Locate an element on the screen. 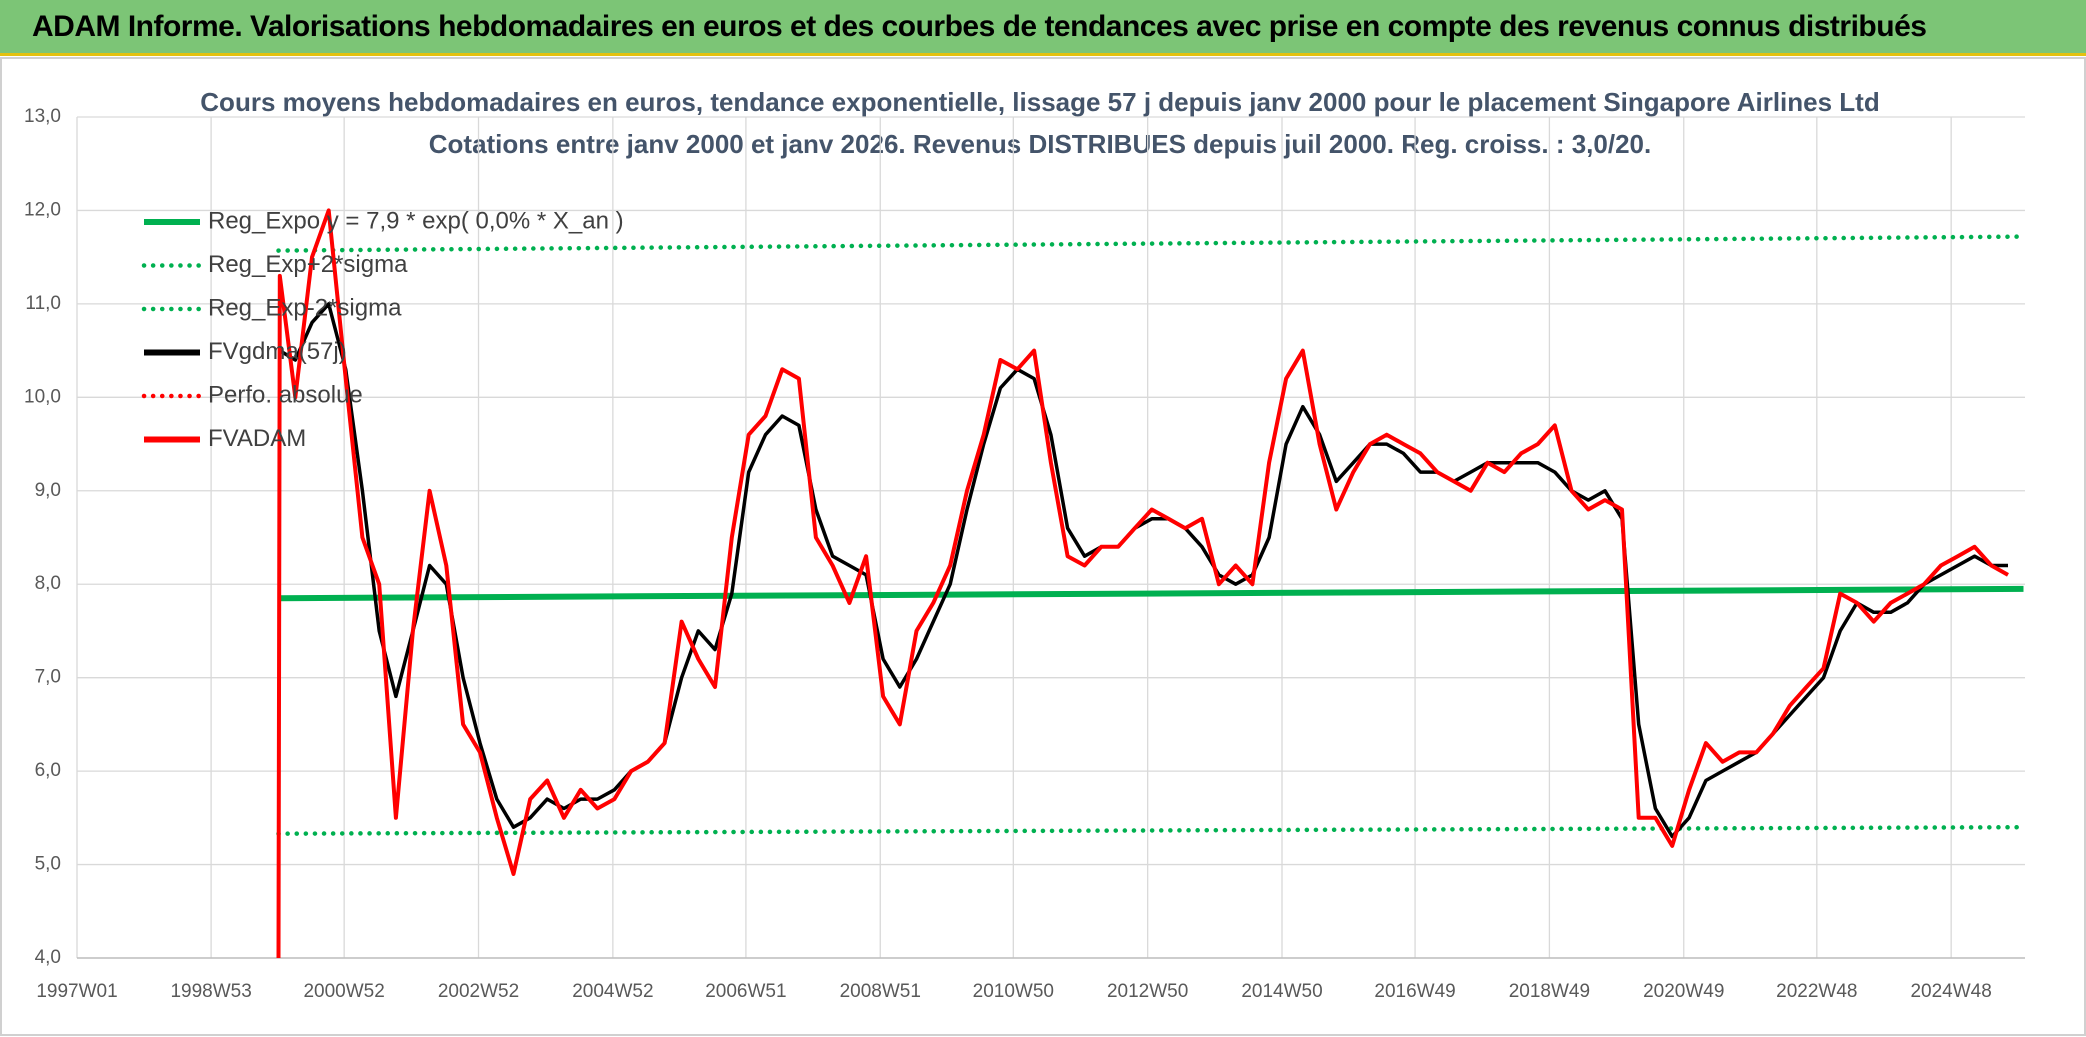 This screenshot has height=1037, width=2086. y-tick-label: 12,0 is located at coordinates (42, 209).